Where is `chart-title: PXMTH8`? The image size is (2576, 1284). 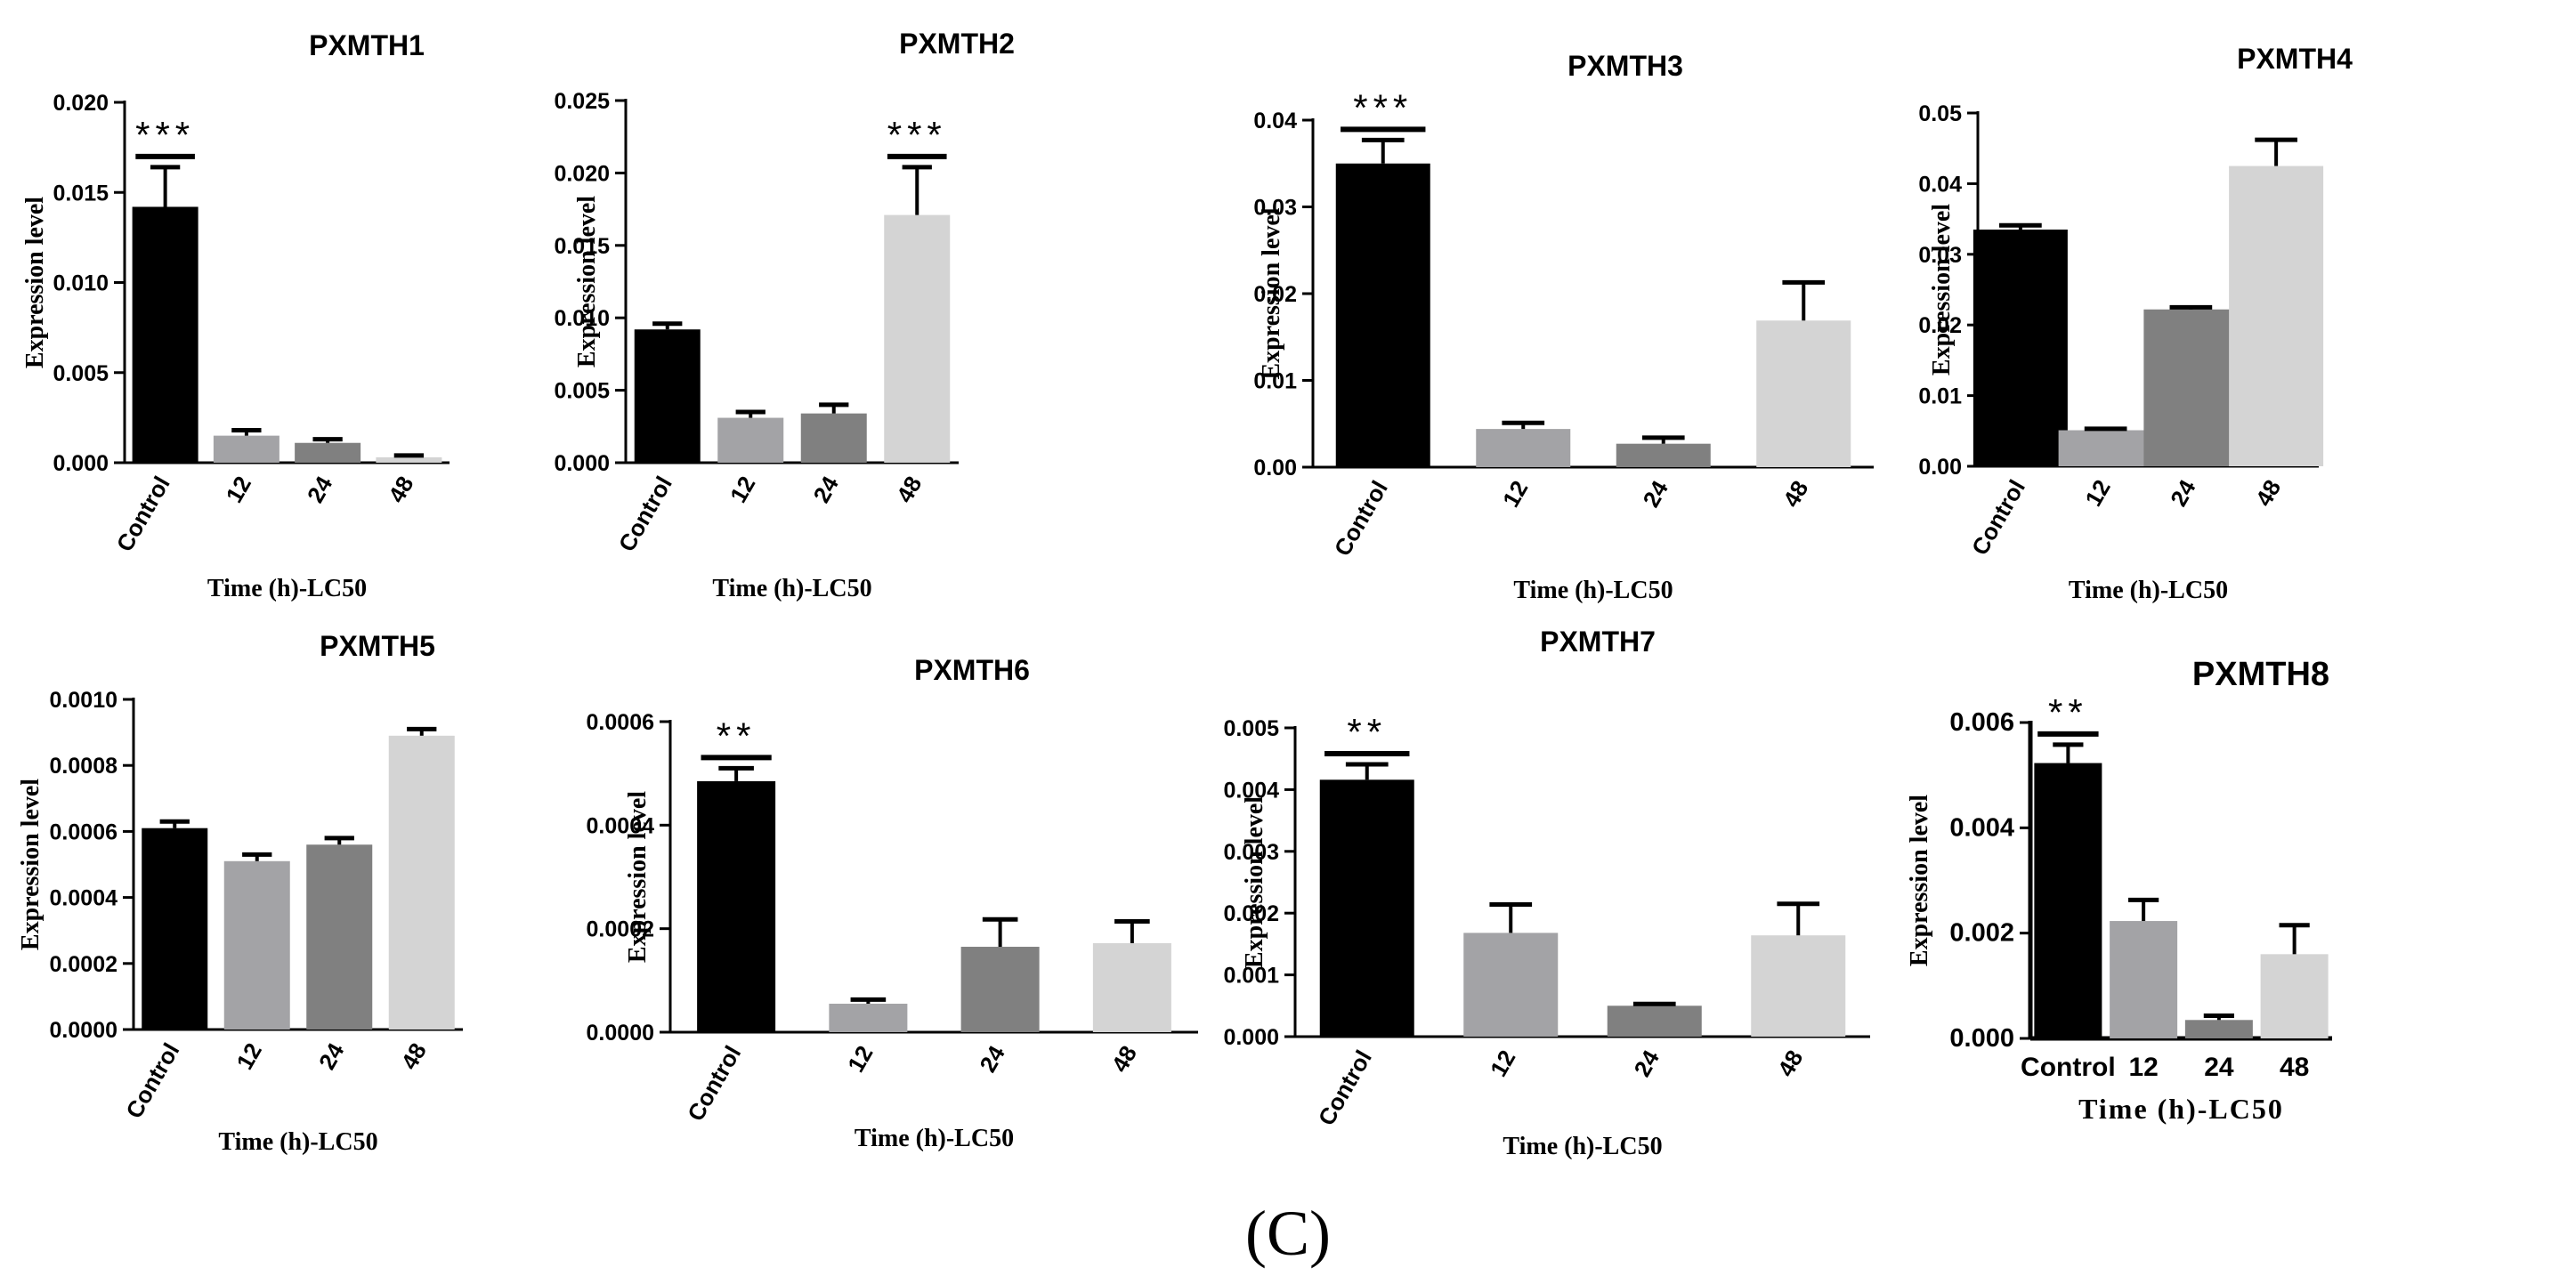
chart-title: PXMTH8 is located at coordinates (2261, 674).